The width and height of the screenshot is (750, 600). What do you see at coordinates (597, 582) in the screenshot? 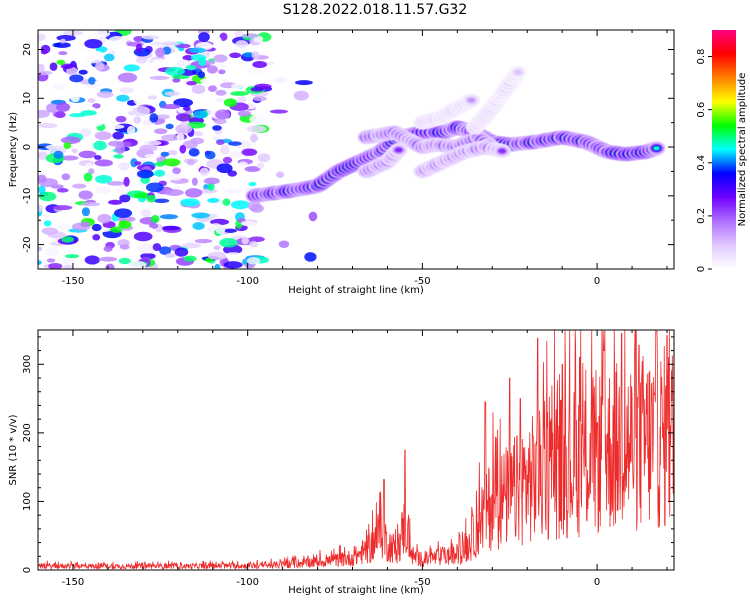
I see `snr-xtick-label: 0` at bounding box center [597, 582].